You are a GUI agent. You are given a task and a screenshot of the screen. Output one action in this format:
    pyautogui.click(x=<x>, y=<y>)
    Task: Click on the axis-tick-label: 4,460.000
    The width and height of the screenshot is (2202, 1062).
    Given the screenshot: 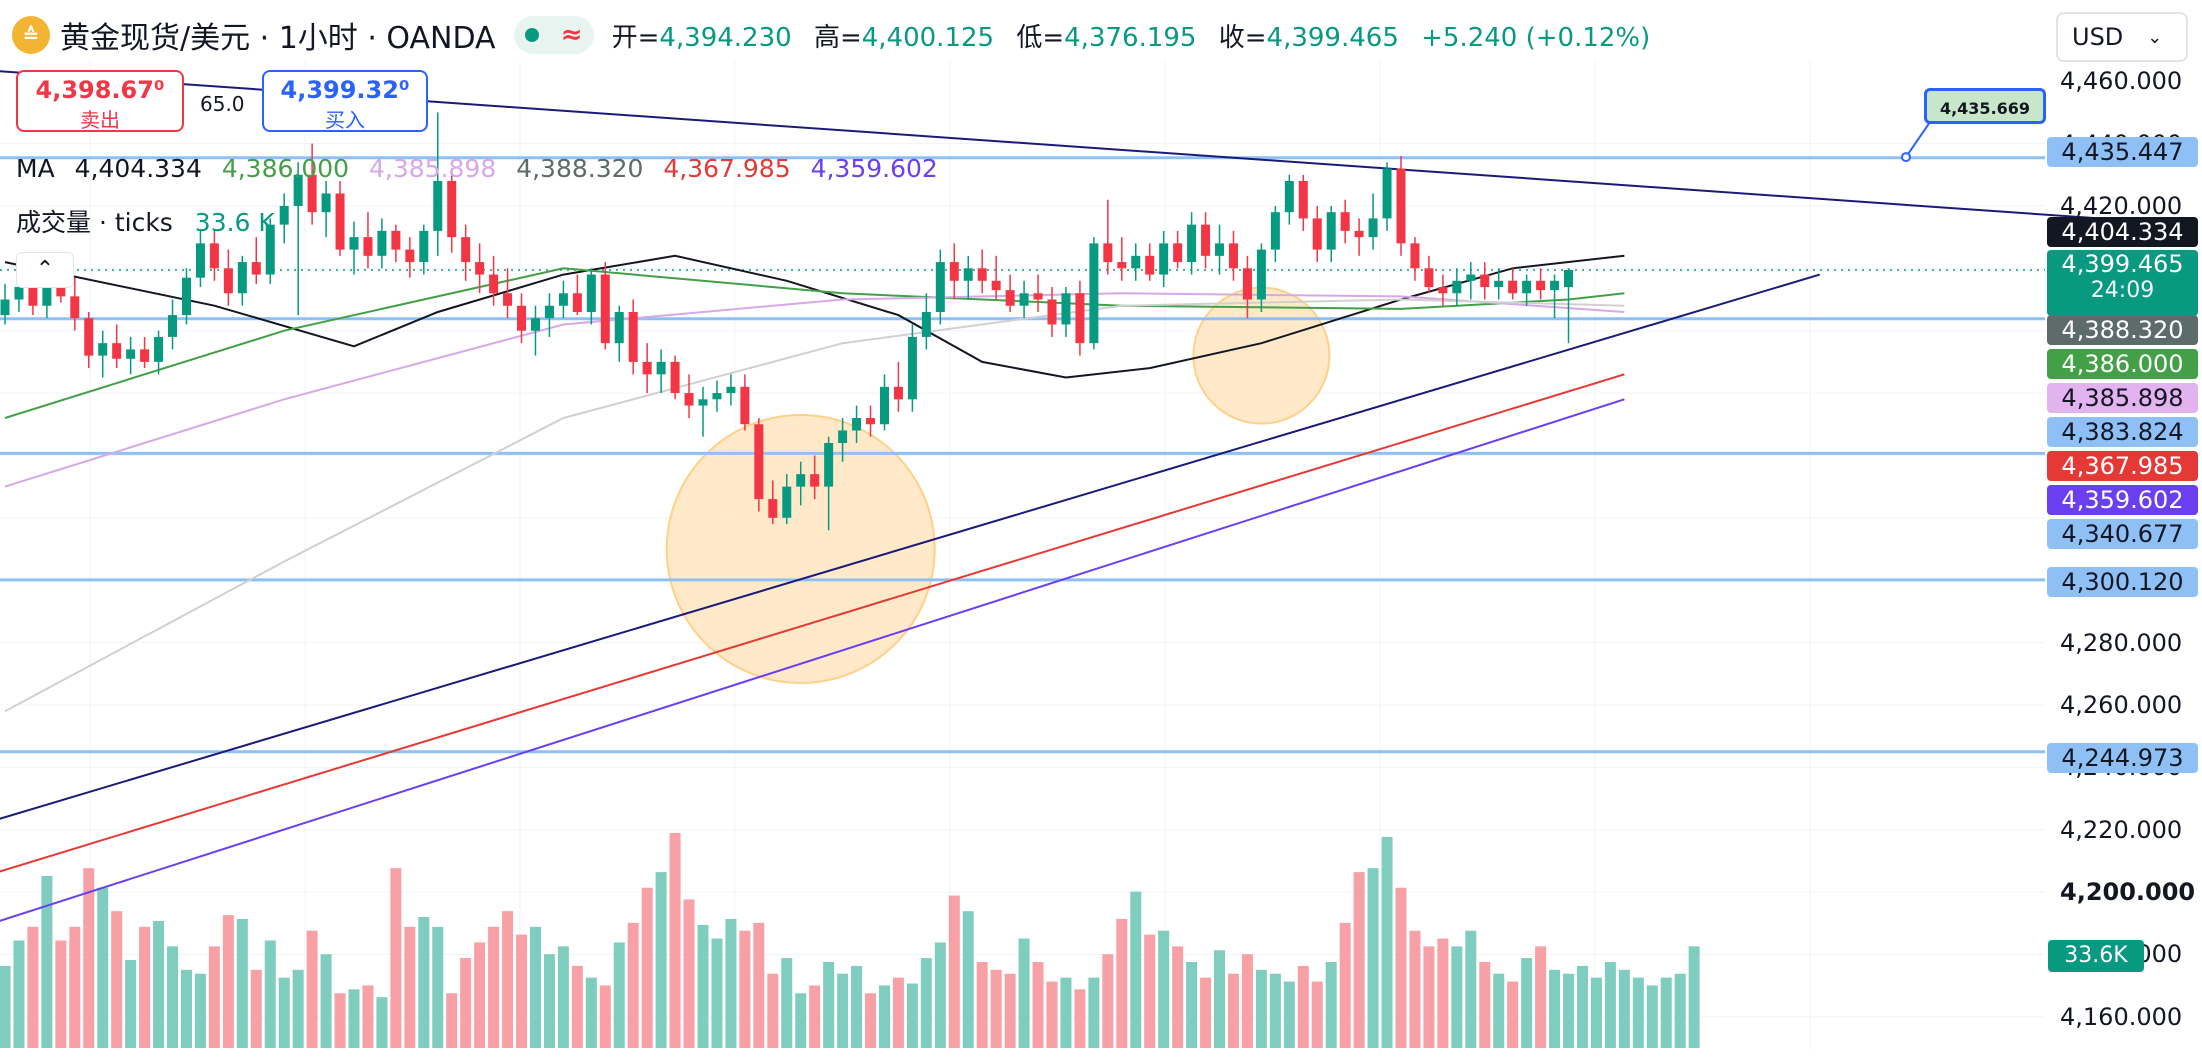 What is the action you would take?
    pyautogui.click(x=2121, y=81)
    